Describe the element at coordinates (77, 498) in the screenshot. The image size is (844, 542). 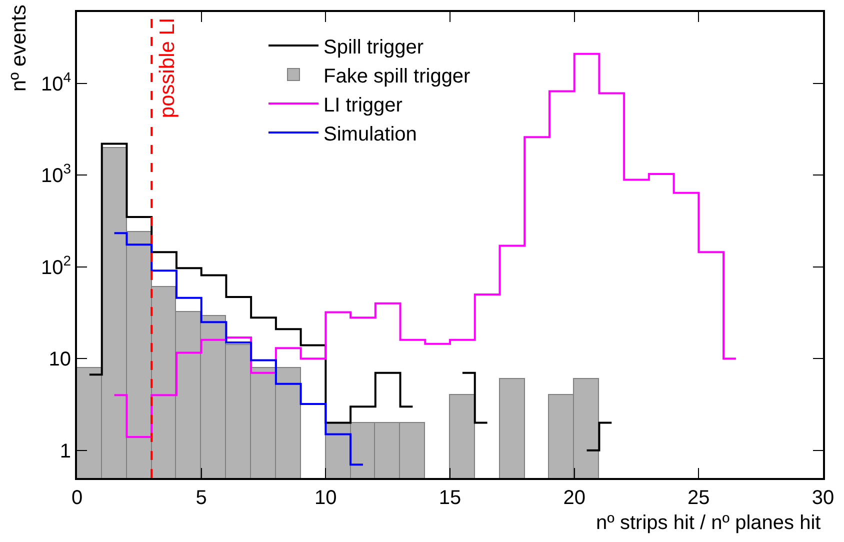
I see `x-tick-label: 0` at that location.